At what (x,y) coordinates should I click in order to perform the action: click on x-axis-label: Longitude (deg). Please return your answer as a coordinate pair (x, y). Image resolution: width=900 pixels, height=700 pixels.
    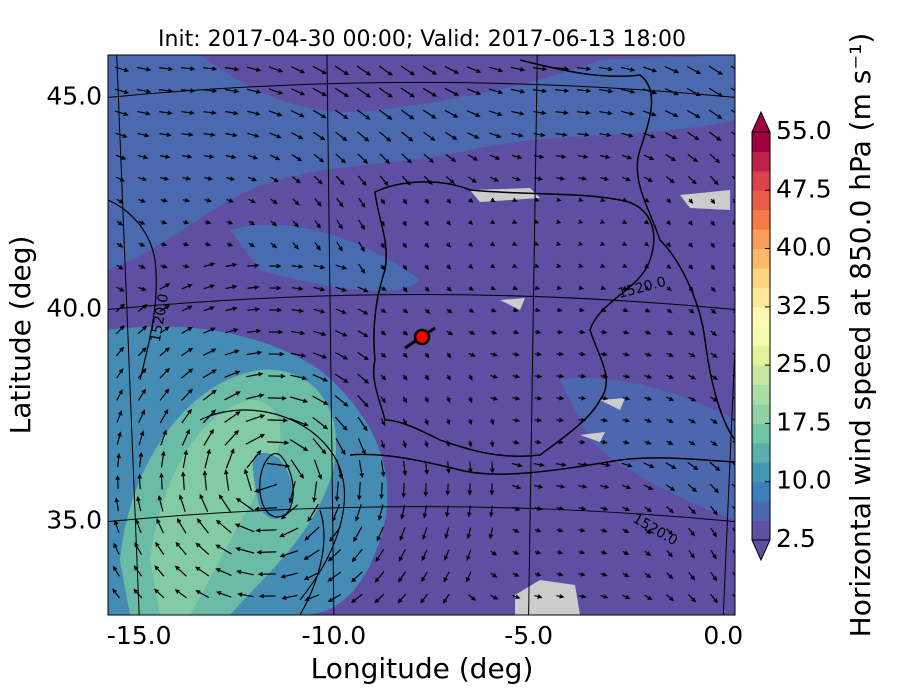
    Looking at the image, I should click on (422, 668).